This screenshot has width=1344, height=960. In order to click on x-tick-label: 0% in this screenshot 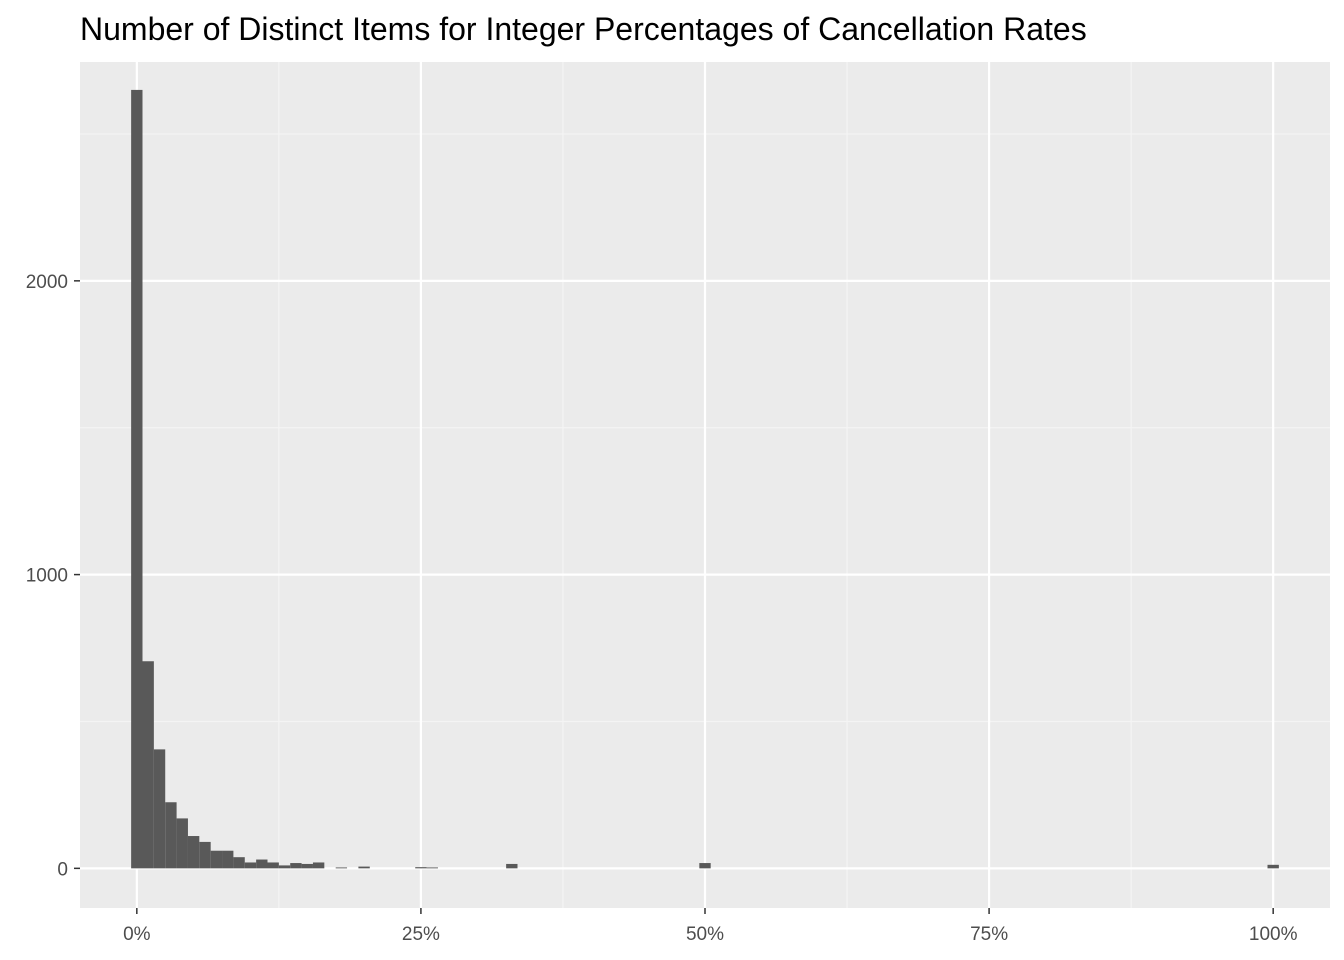, I will do `click(137, 934)`.